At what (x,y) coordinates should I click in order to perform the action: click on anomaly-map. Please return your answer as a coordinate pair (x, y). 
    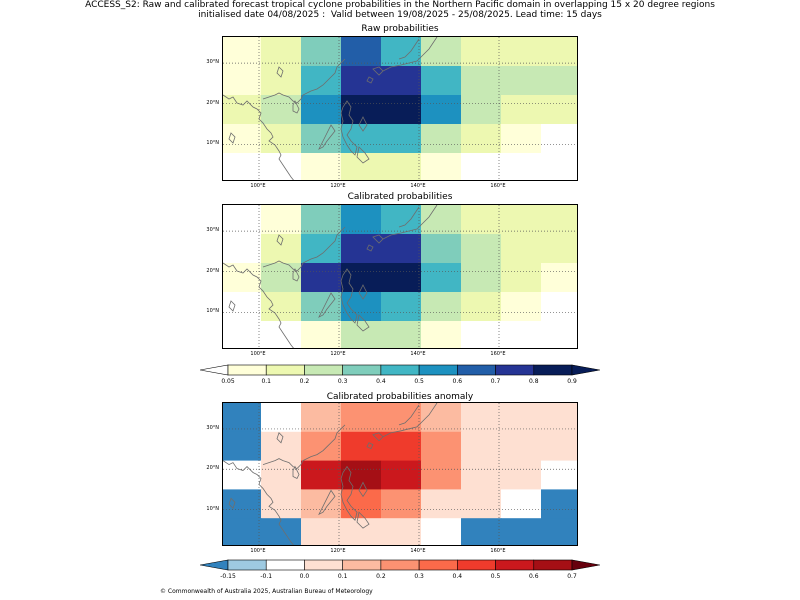
    Looking at the image, I should click on (400, 474).